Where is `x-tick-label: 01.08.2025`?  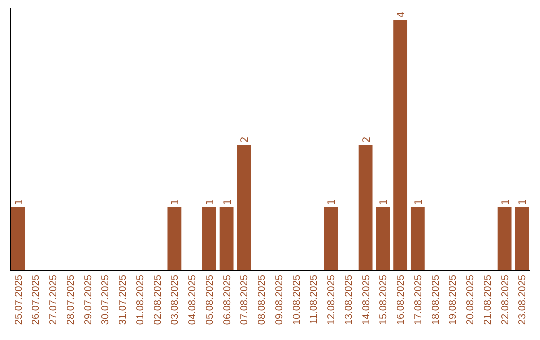
x-tick-label: 01.08.2025 is located at coordinates (140, 300).